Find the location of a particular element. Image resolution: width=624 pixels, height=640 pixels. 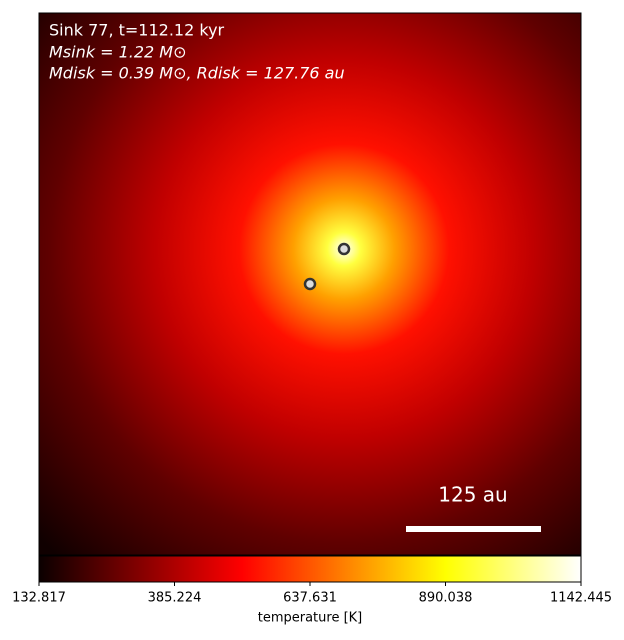

scale-bar-label: 125 au is located at coordinates (472, 495).